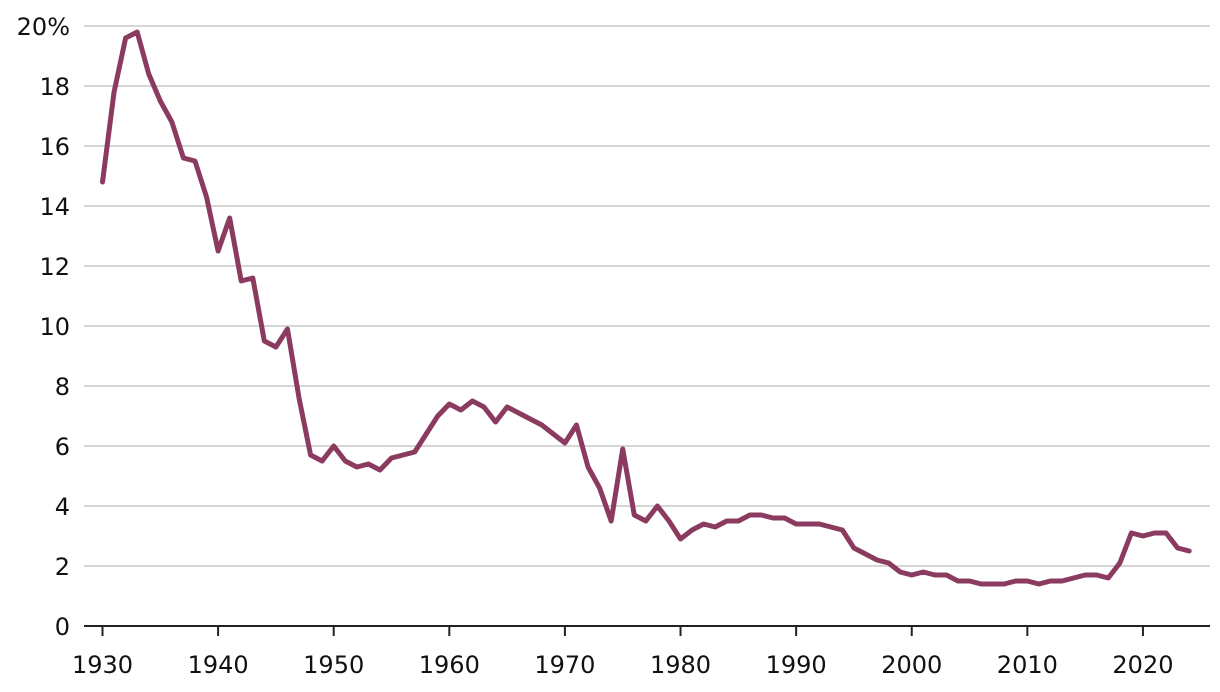  Describe the element at coordinates (449, 665) in the screenshot. I see `x-tick-label: 1960` at that location.